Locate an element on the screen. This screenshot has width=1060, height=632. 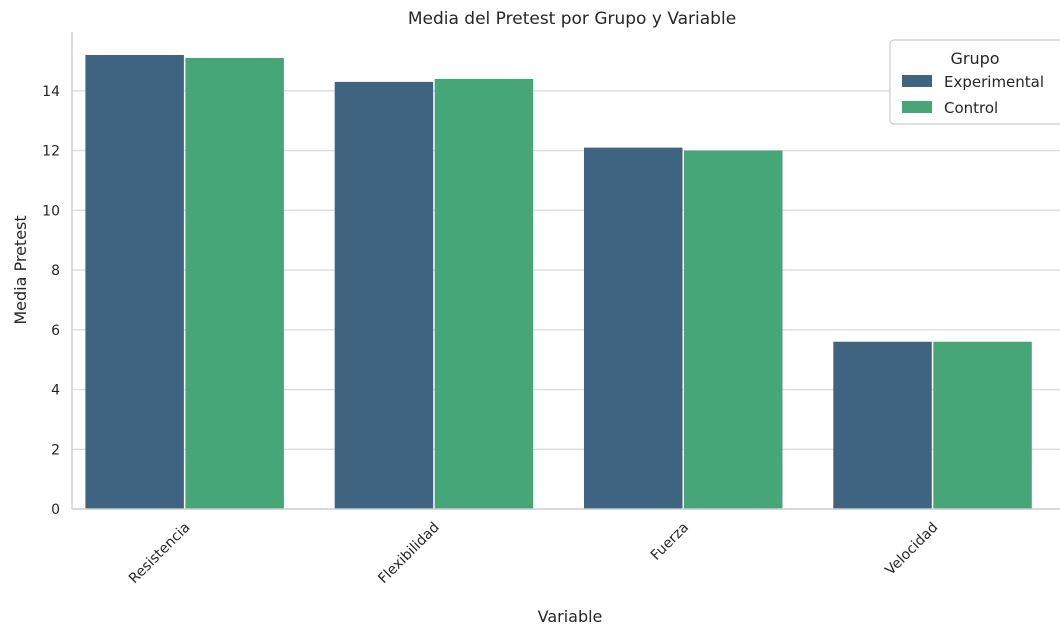
legend-label-experimental: Experimental is located at coordinates (994, 82).